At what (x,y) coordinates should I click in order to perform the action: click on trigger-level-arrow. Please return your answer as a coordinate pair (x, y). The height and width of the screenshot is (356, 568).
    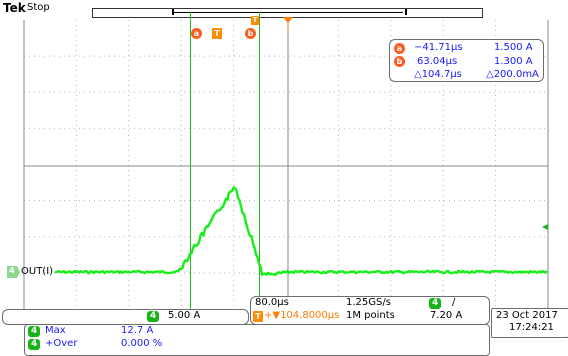
    Looking at the image, I should click on (545, 227).